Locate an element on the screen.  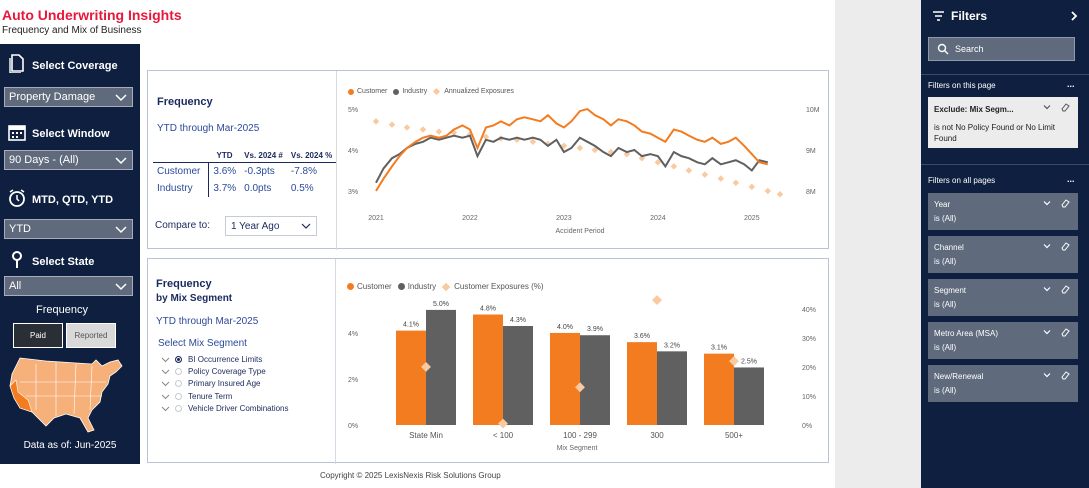
reported-button: Reported is located at coordinates (91, 335).